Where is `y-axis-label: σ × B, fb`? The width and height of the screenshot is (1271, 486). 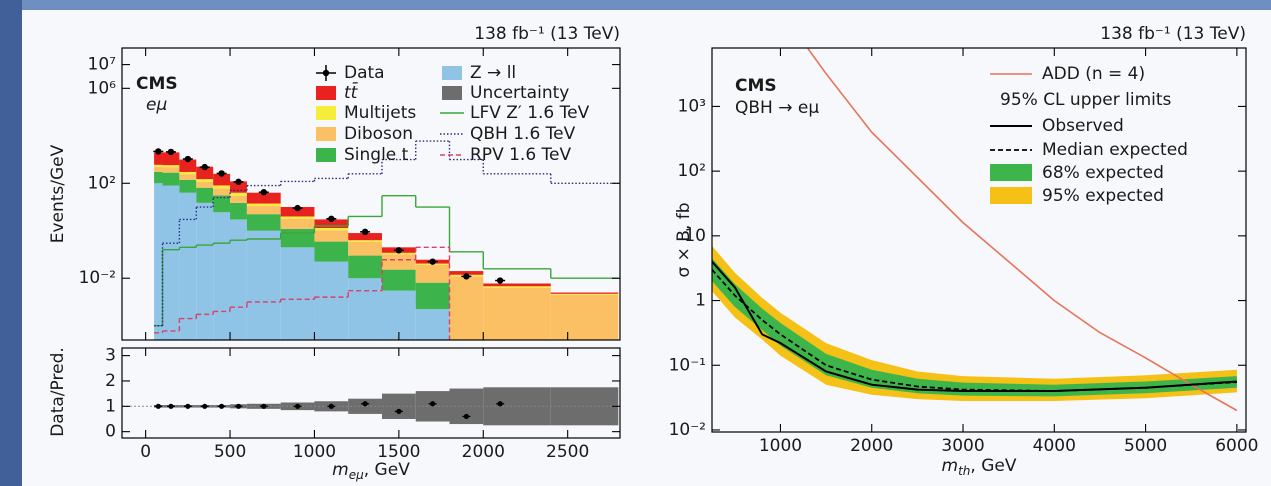 y-axis-label: σ × B, fb is located at coordinates (684, 239).